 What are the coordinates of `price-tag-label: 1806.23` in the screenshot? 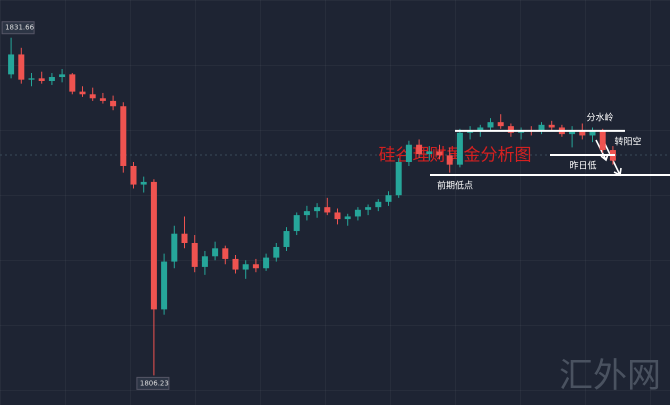 It's located at (154, 383).